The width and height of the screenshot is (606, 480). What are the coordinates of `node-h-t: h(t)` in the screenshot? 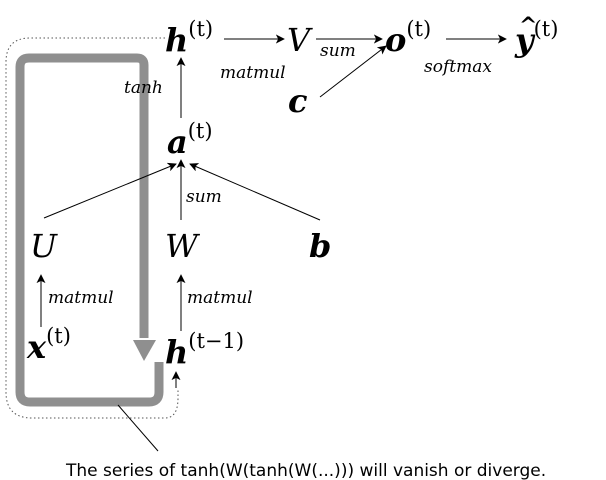 It's located at (189, 38).